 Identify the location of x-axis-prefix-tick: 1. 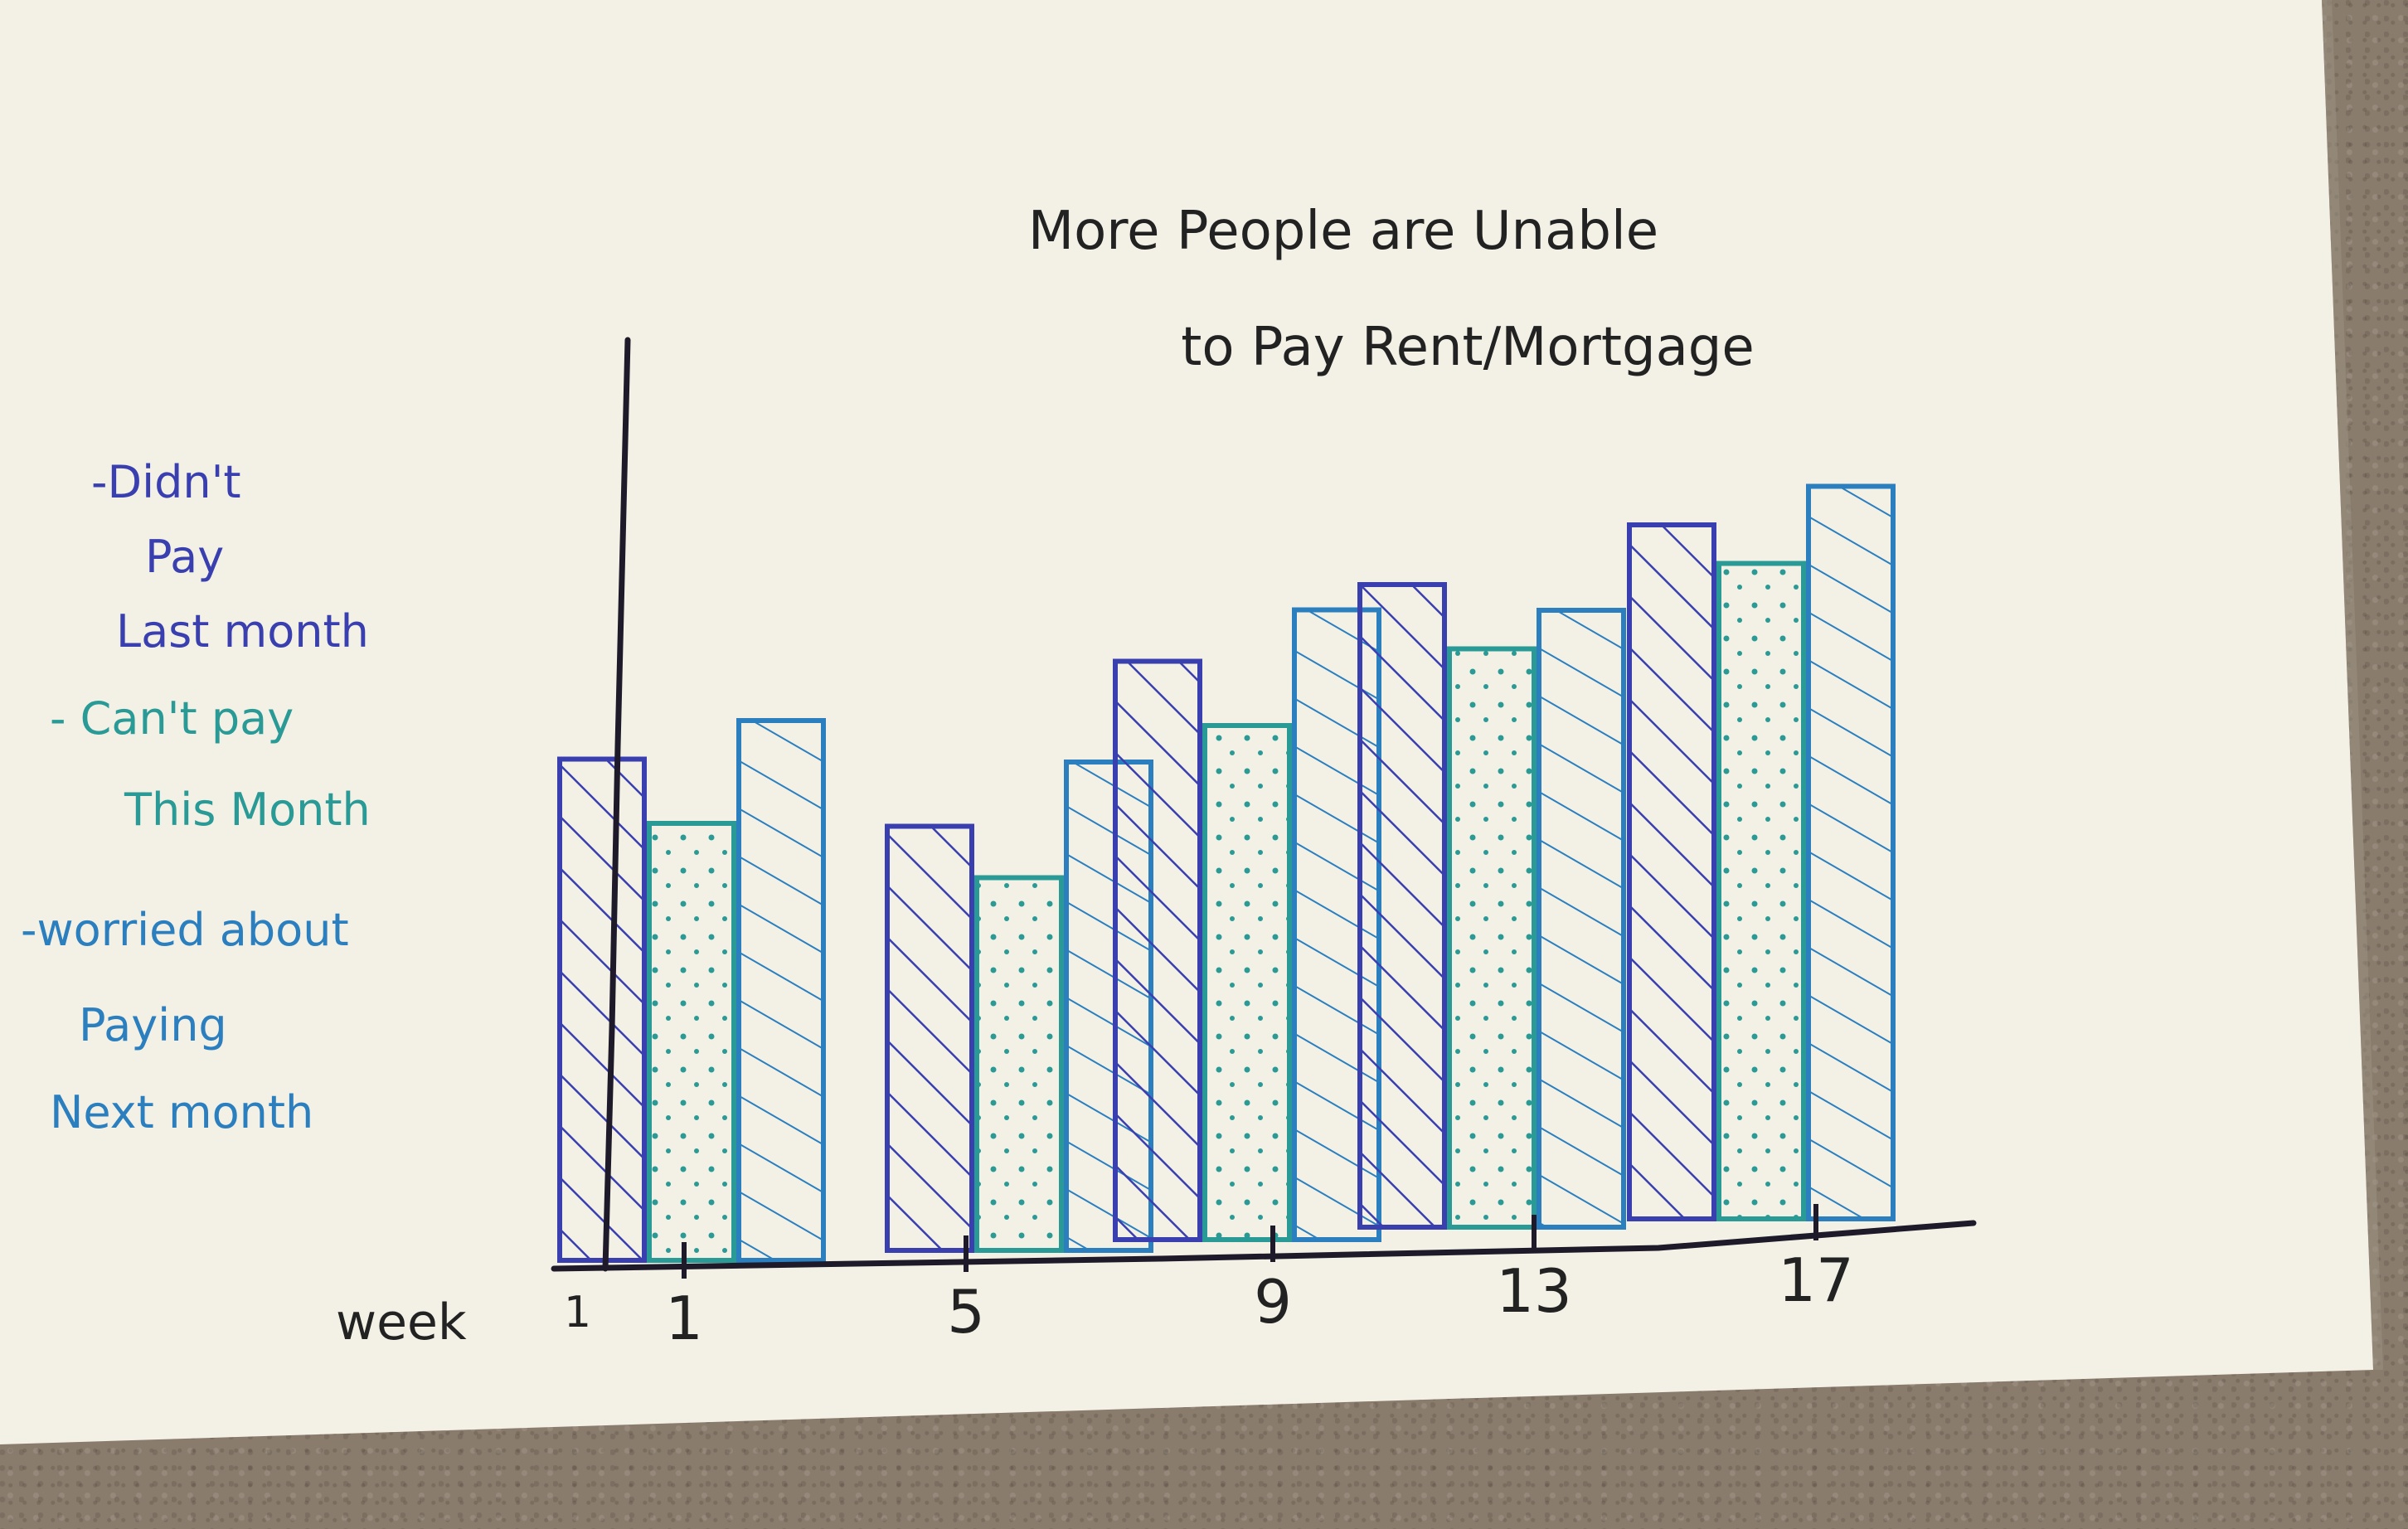
(577, 1312).